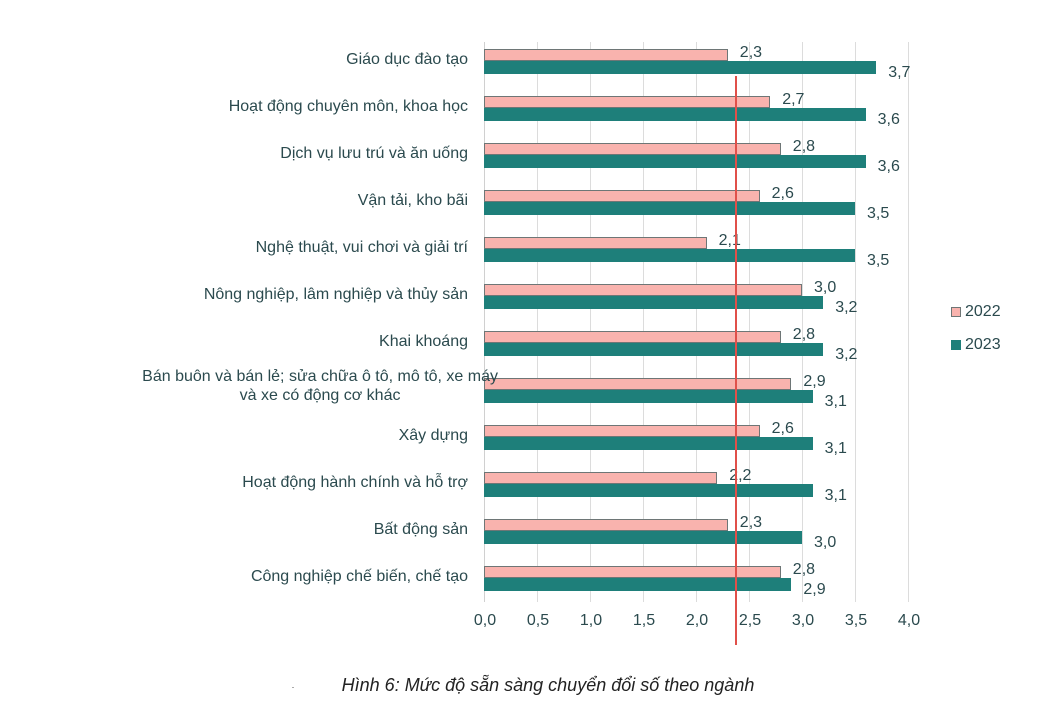 This screenshot has width=1040, height=708. I want to click on x-tick-label: 4,0, so click(909, 620).